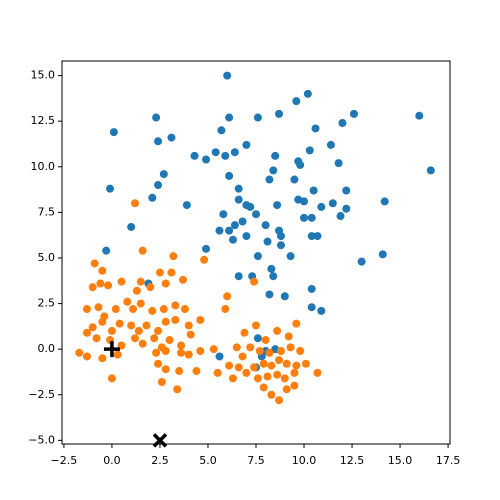 The image size is (500, 500). What do you see at coordinates (208, 460) in the screenshot?
I see `x-tick-label: 5.0` at bounding box center [208, 460].